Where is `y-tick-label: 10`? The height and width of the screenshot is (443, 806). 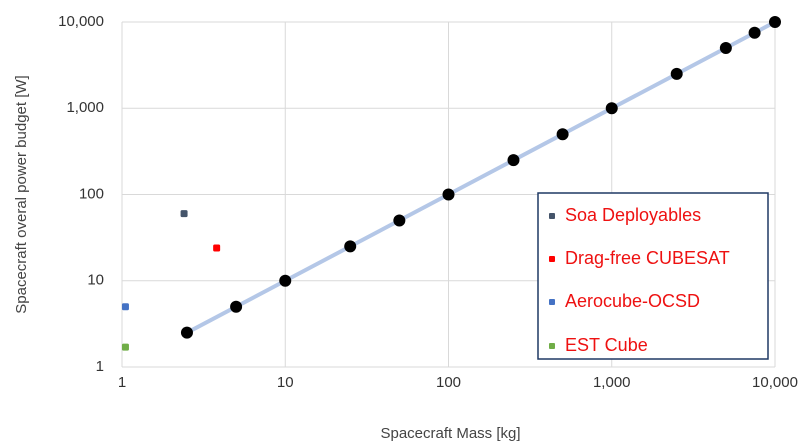 y-tick-label: 10 is located at coordinates (95, 280).